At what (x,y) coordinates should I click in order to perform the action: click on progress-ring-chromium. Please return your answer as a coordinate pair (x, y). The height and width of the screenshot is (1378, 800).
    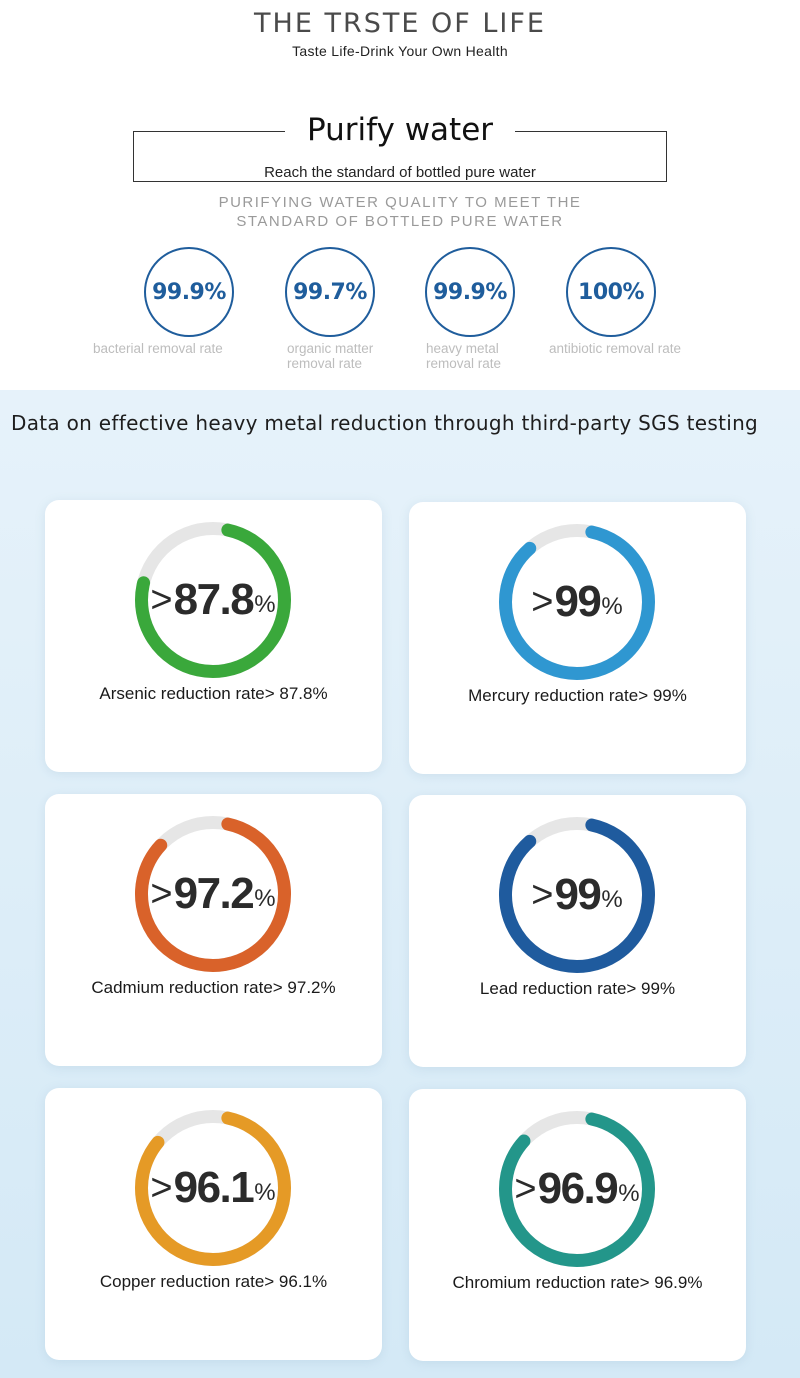
    Looking at the image, I should click on (577, 1189).